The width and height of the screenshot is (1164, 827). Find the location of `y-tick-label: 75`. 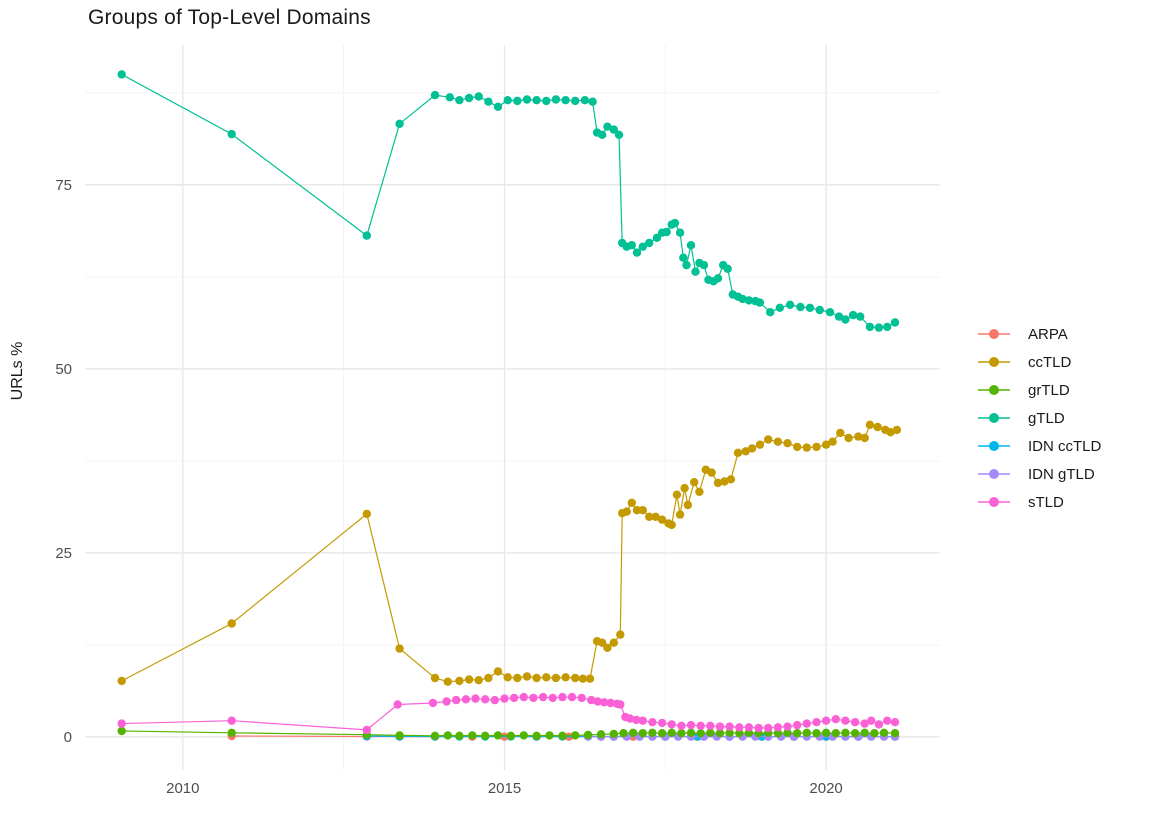

y-tick-label: 75 is located at coordinates (63, 185).